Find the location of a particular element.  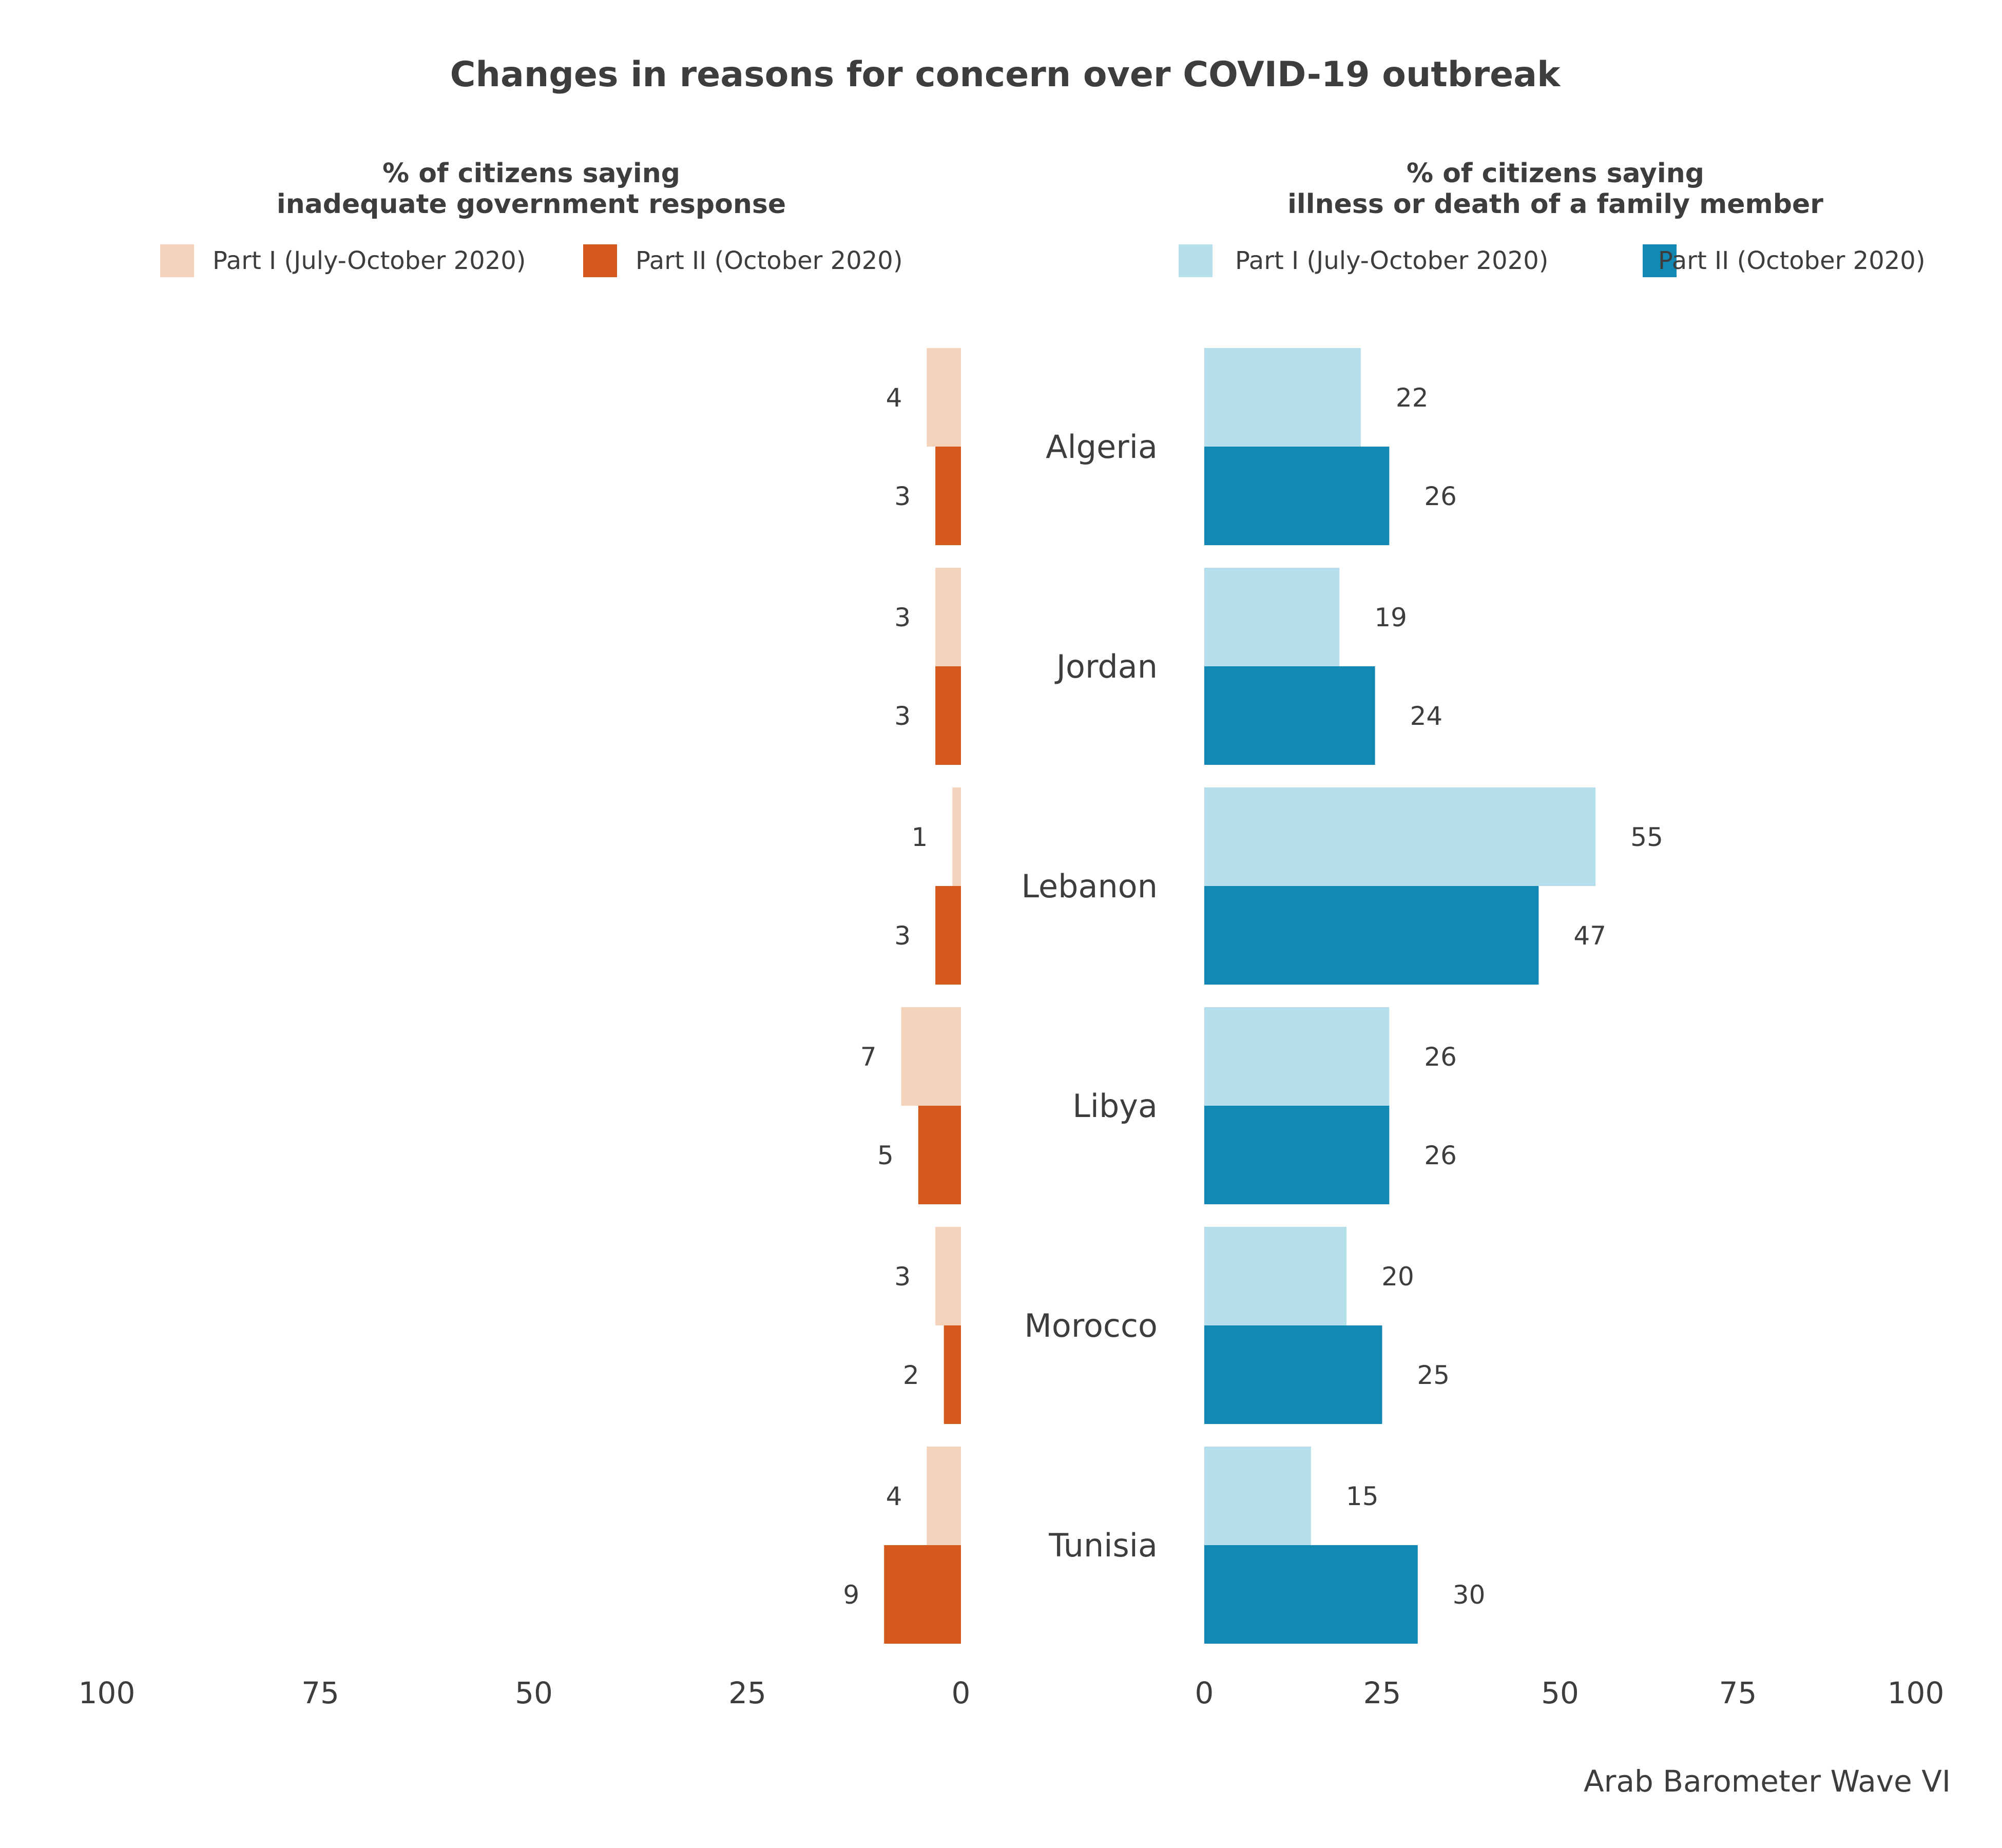

right-panel-title-line-2: illness or death of a family member is located at coordinates (1555, 204).